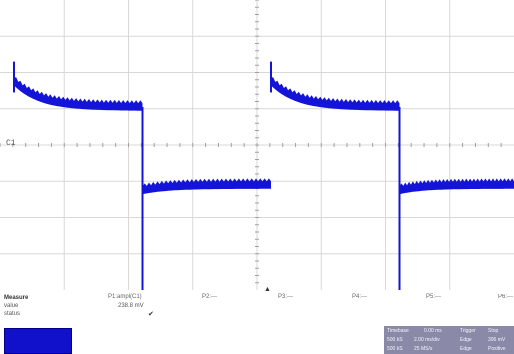 The image size is (514, 354). What do you see at coordinates (209, 297) in the screenshot?
I see `param-p2-label: P2:---` at bounding box center [209, 297].